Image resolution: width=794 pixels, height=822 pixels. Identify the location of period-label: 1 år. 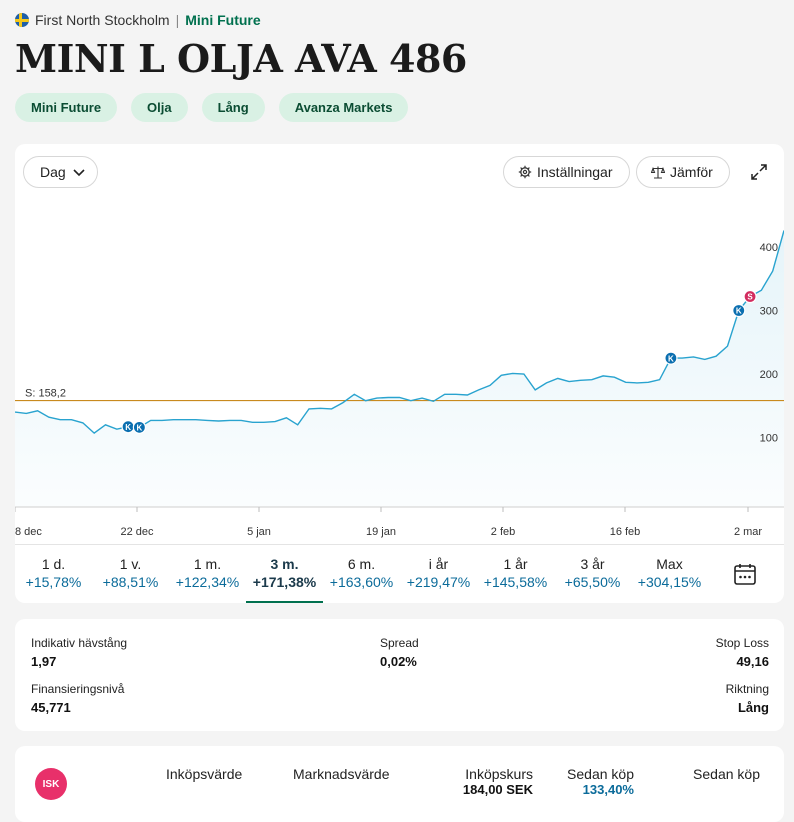
(515, 564).